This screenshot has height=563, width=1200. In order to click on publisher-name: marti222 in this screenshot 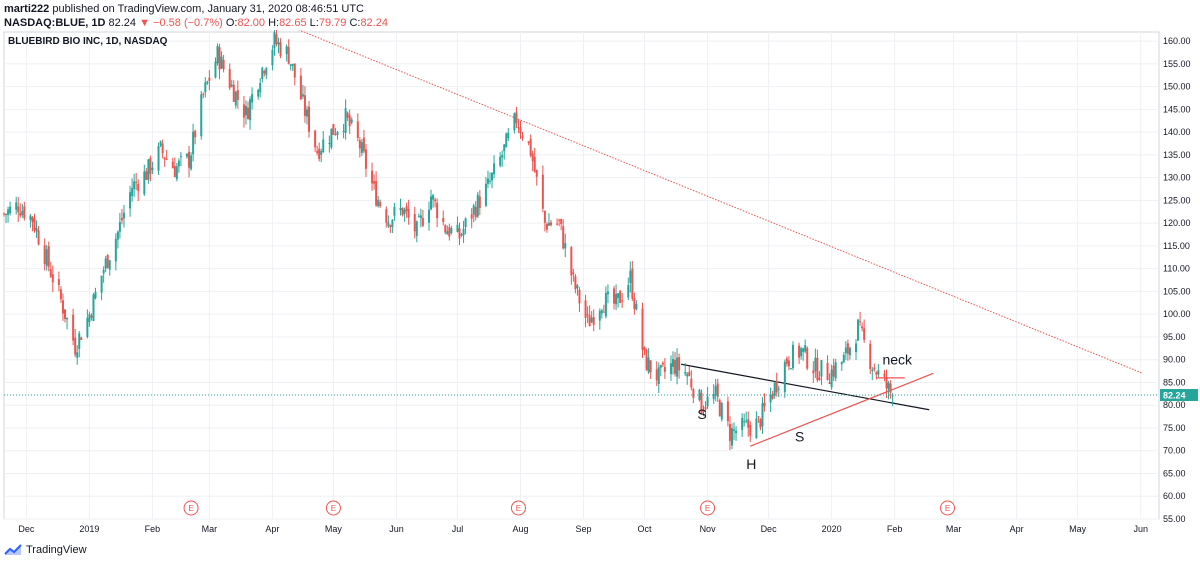, I will do `click(27, 9)`.